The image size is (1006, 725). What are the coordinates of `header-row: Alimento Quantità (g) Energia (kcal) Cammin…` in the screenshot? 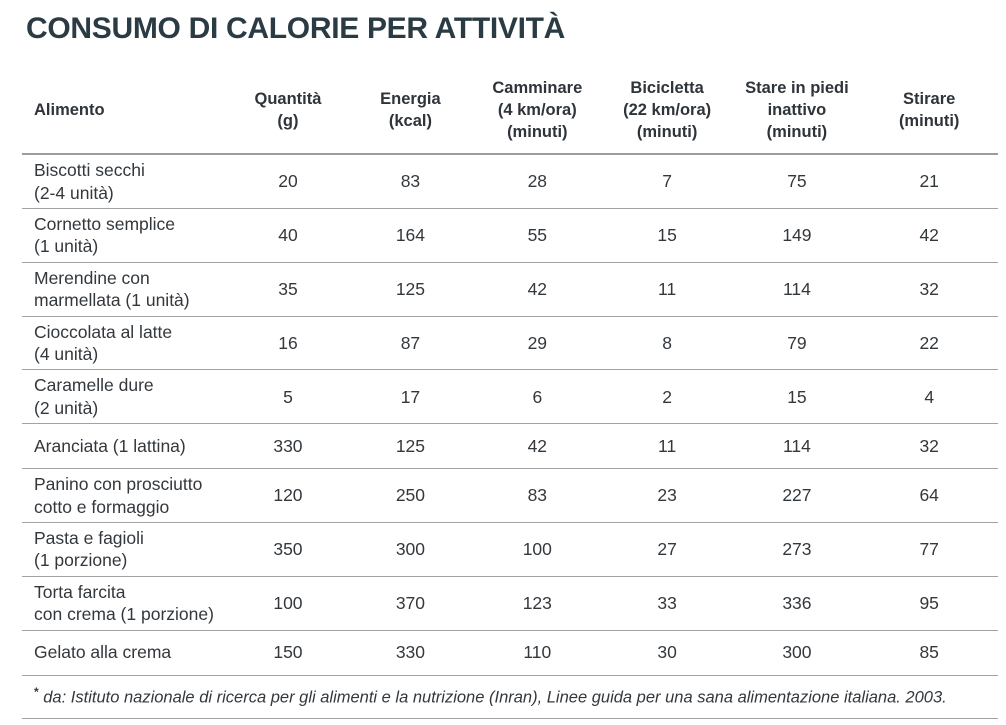 It's located at (510, 114).